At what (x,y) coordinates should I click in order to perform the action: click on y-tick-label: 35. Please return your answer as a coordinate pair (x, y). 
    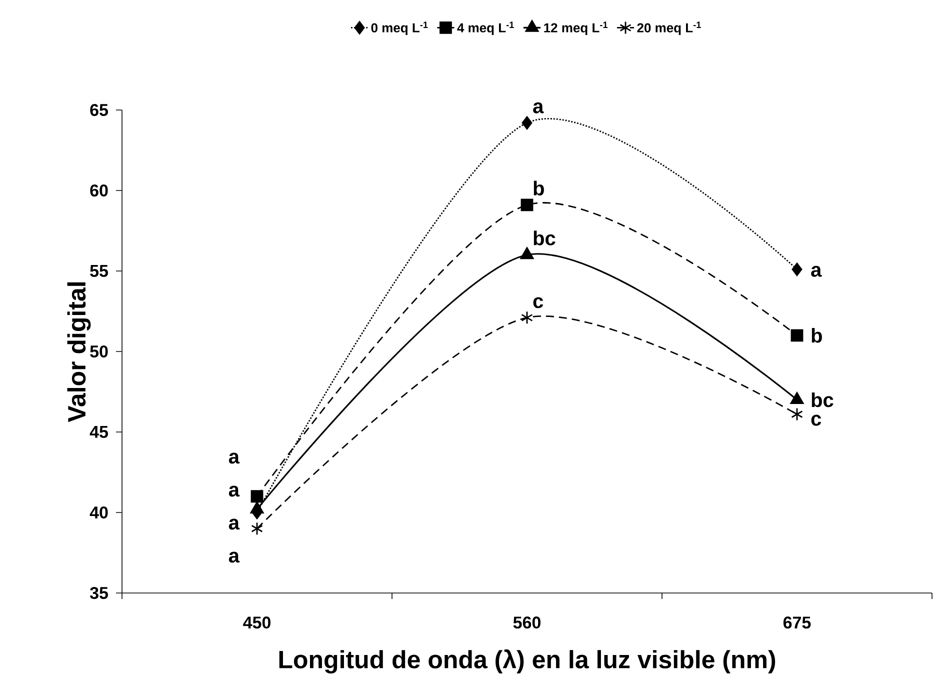
    Looking at the image, I should click on (99, 593).